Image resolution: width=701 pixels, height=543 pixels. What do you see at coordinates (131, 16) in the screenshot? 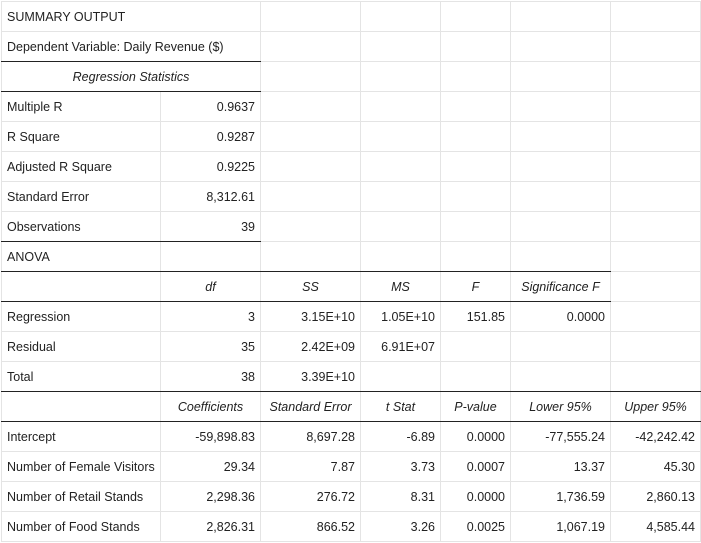
I see `summary-title: SUMMARY OUTPUT` at bounding box center [131, 16].